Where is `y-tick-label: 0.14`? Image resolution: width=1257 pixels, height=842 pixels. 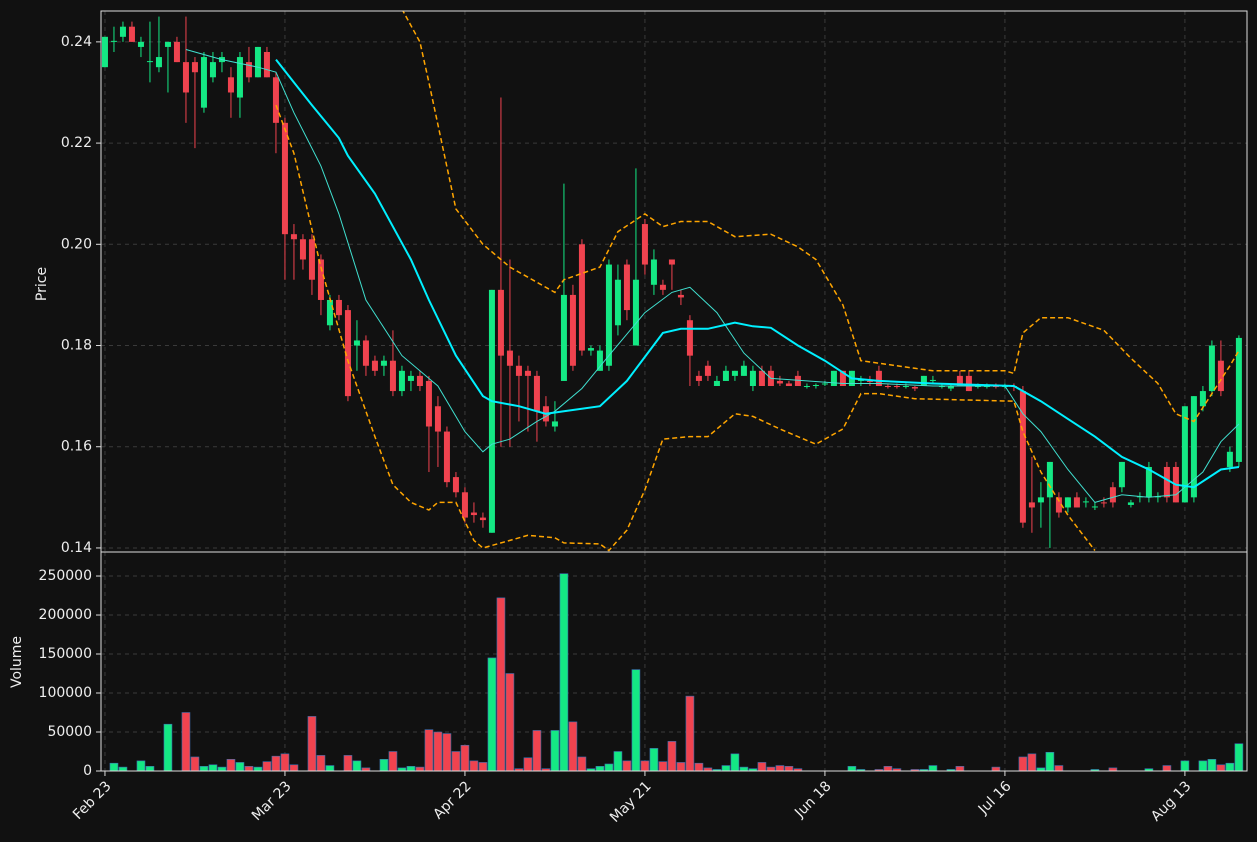
y-tick-label: 0.14 is located at coordinates (76, 548).